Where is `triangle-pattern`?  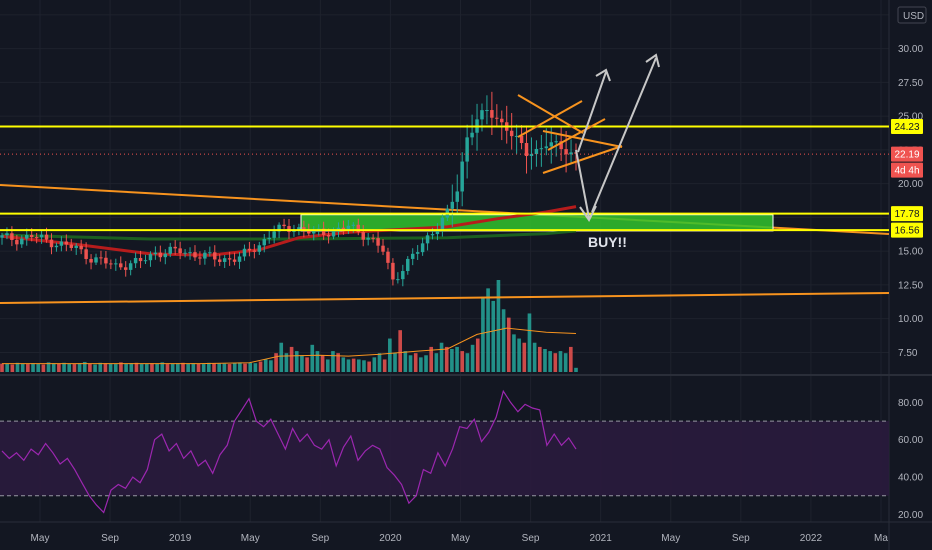
triangle-pattern is located at coordinates (570, 134).